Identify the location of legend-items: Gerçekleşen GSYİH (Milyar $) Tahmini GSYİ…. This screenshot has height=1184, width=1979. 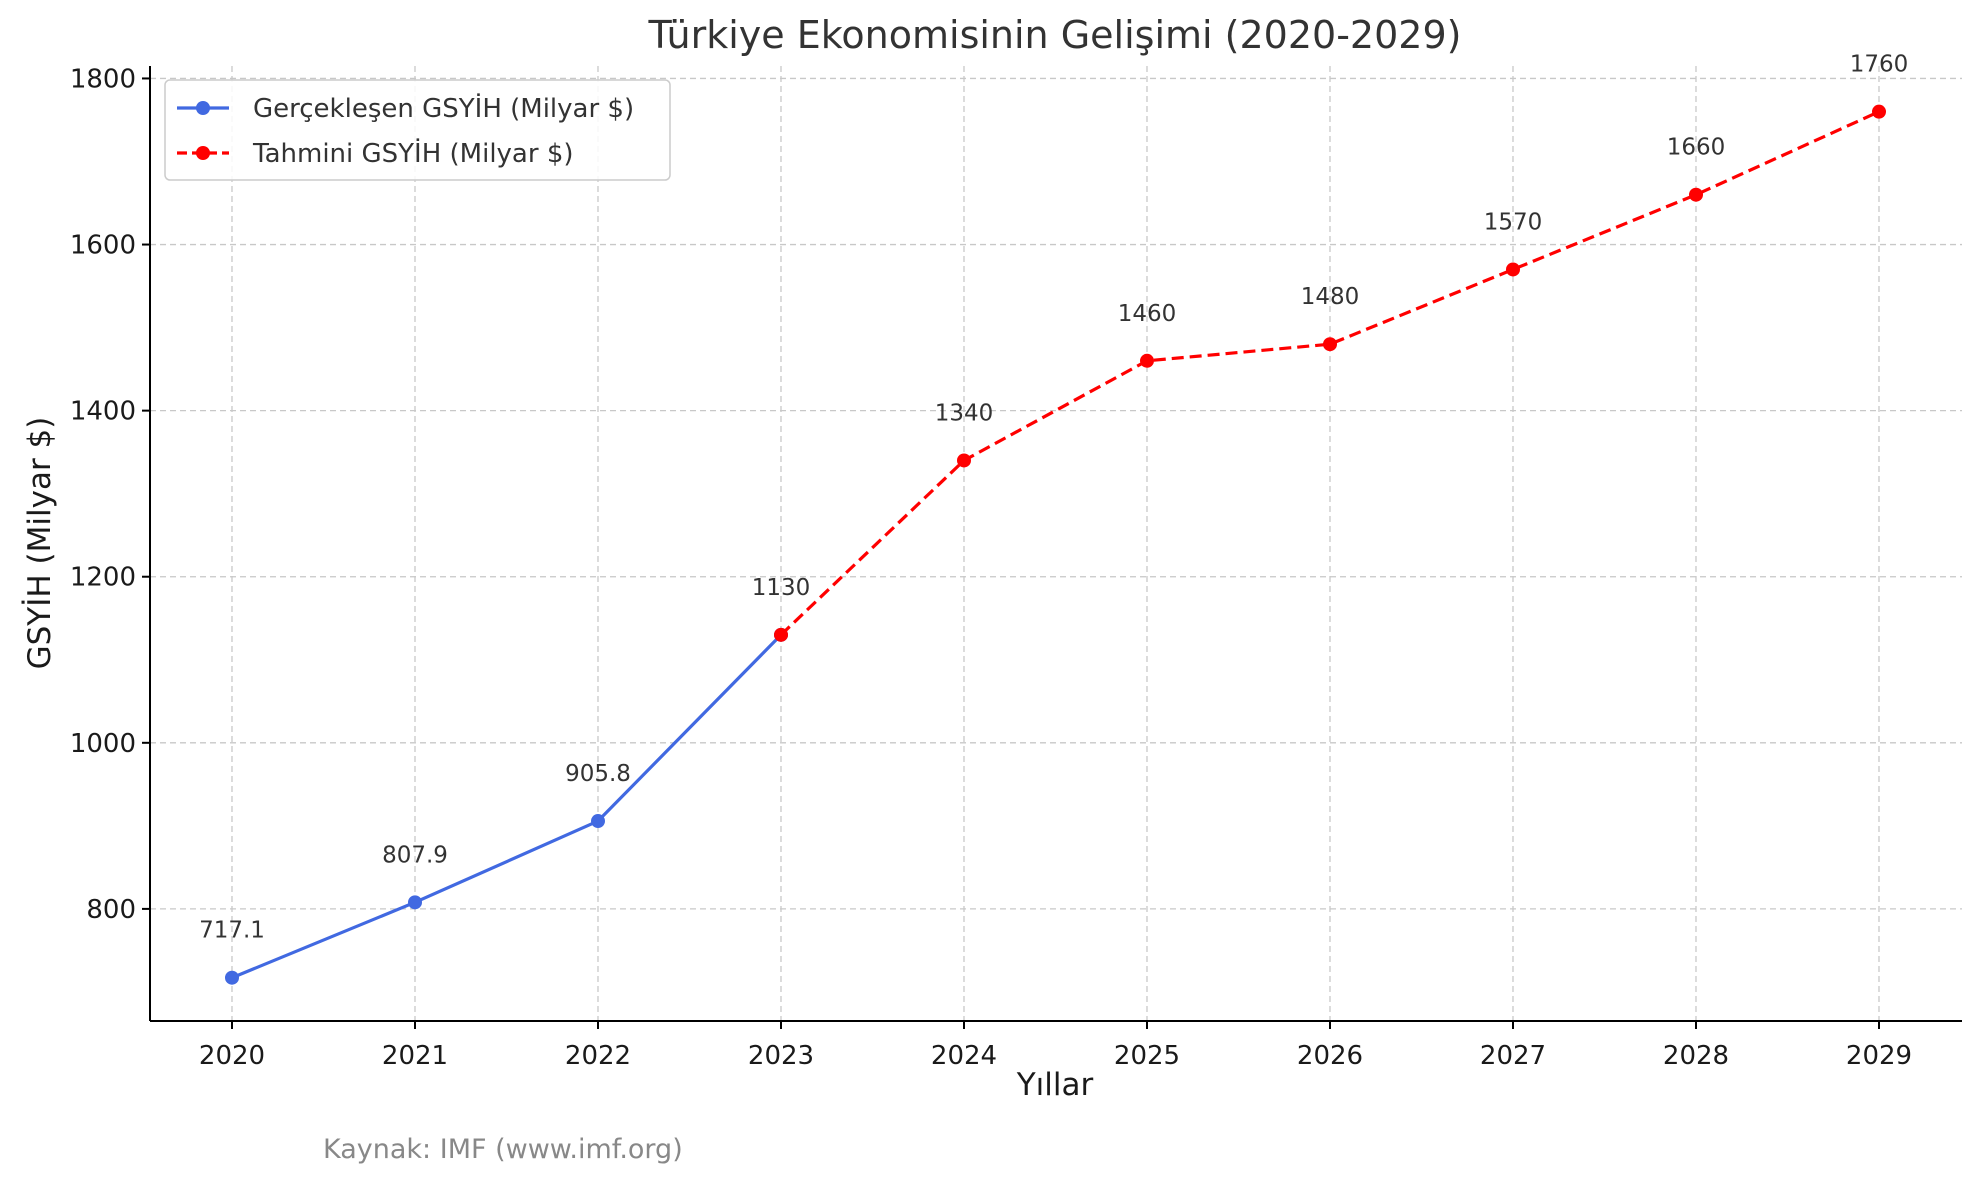
(405, 130).